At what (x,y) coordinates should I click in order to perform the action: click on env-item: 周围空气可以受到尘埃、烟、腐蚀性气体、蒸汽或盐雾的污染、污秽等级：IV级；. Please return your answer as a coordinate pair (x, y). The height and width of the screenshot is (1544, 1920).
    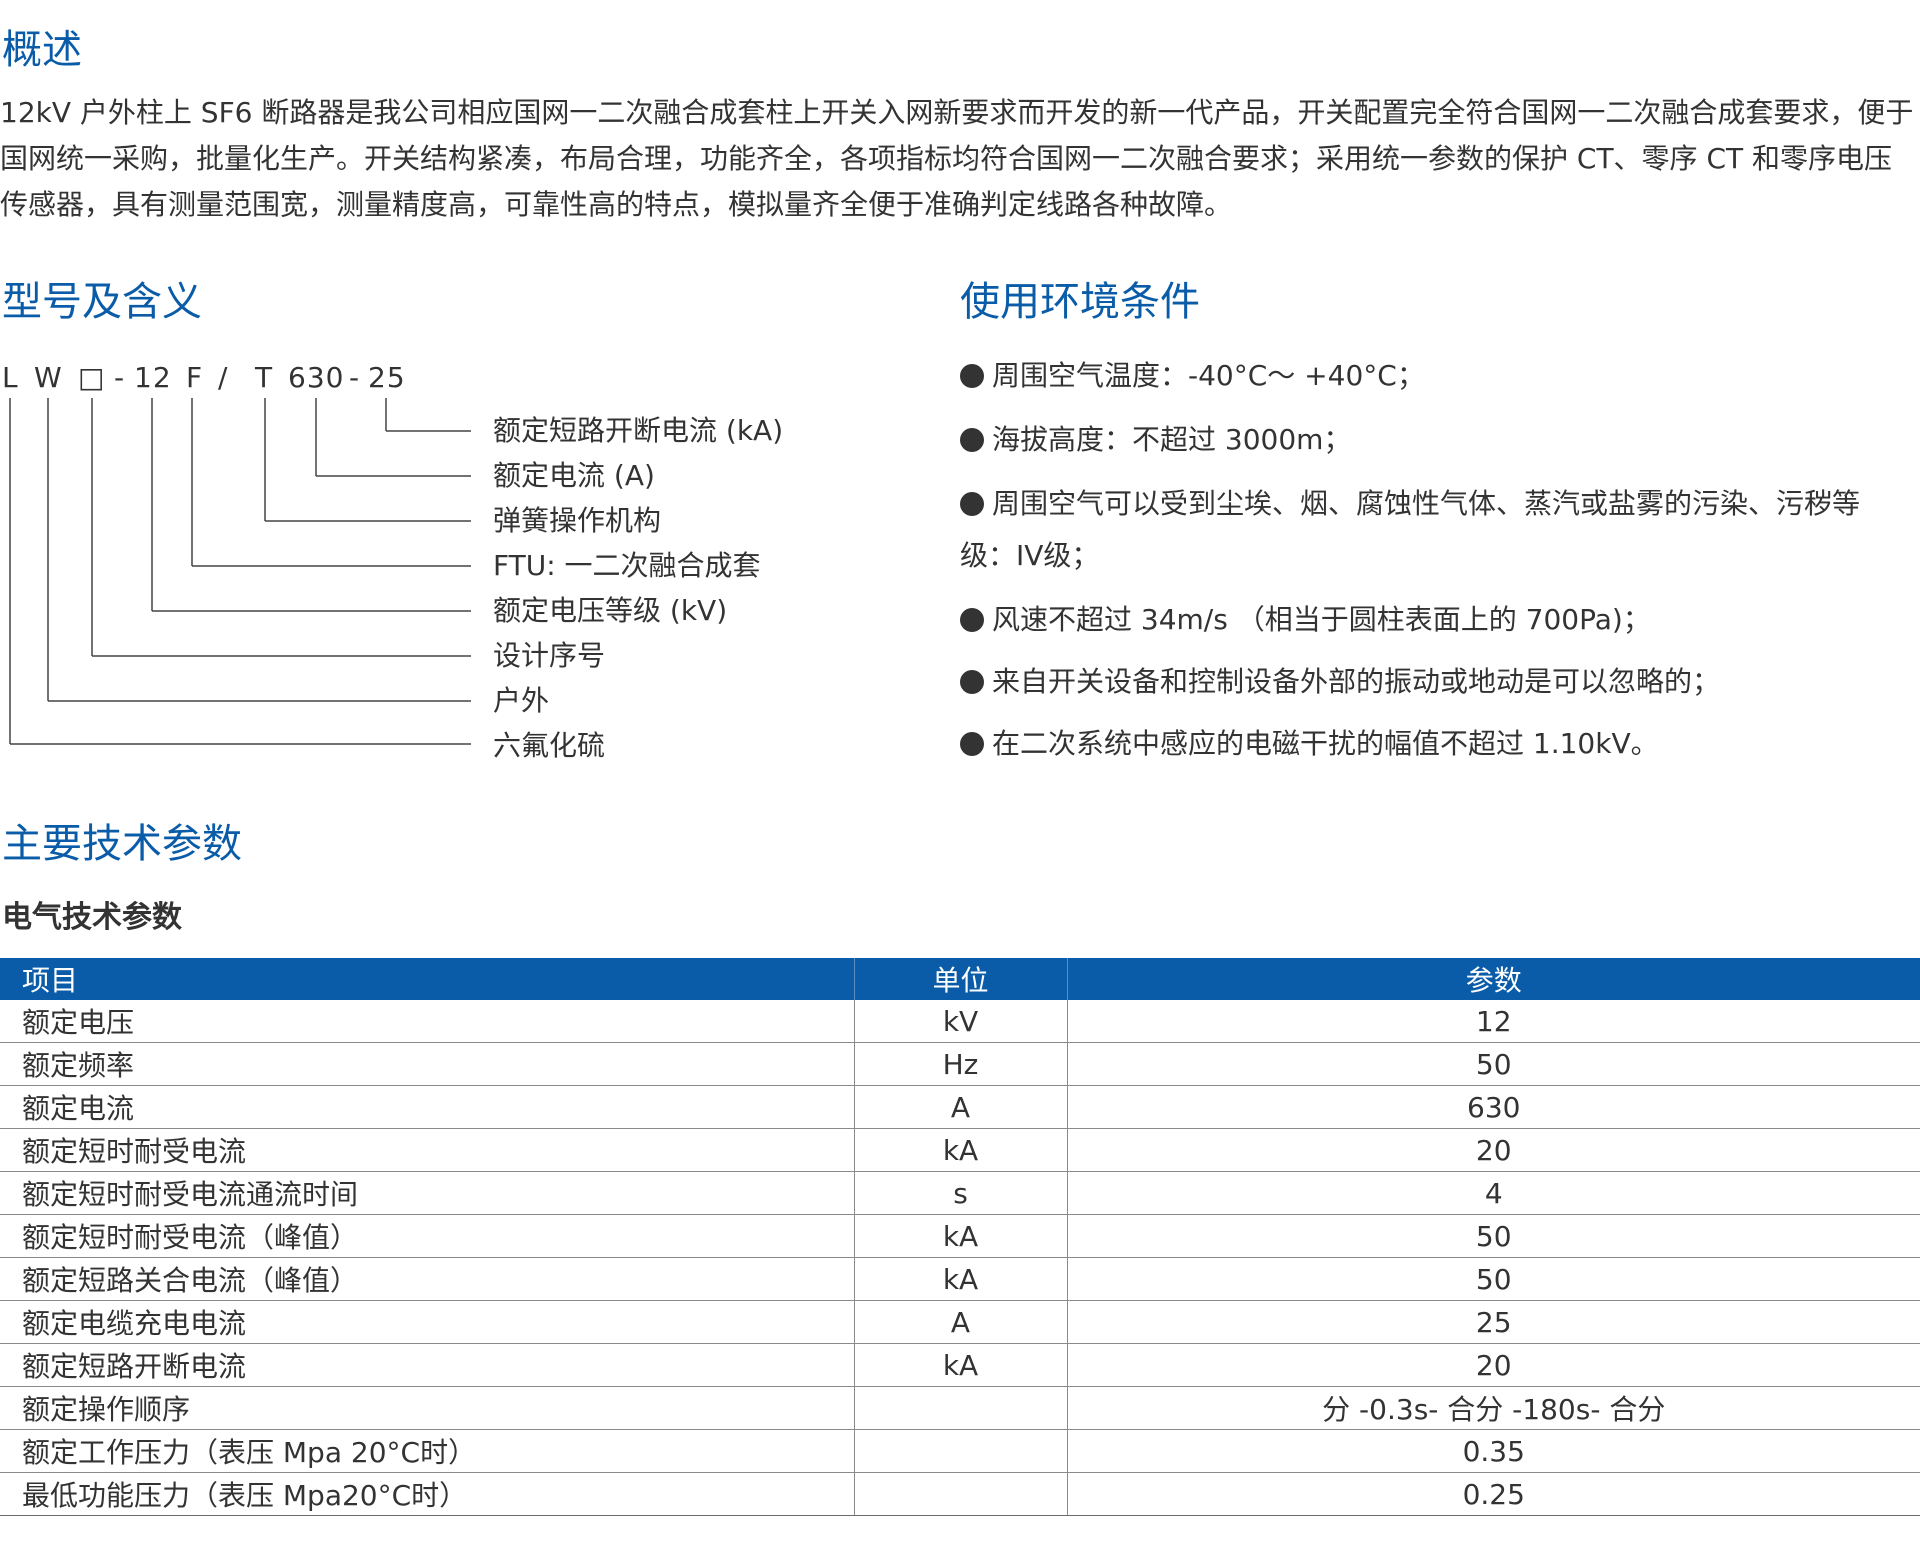
    Looking at the image, I should click on (1410, 529).